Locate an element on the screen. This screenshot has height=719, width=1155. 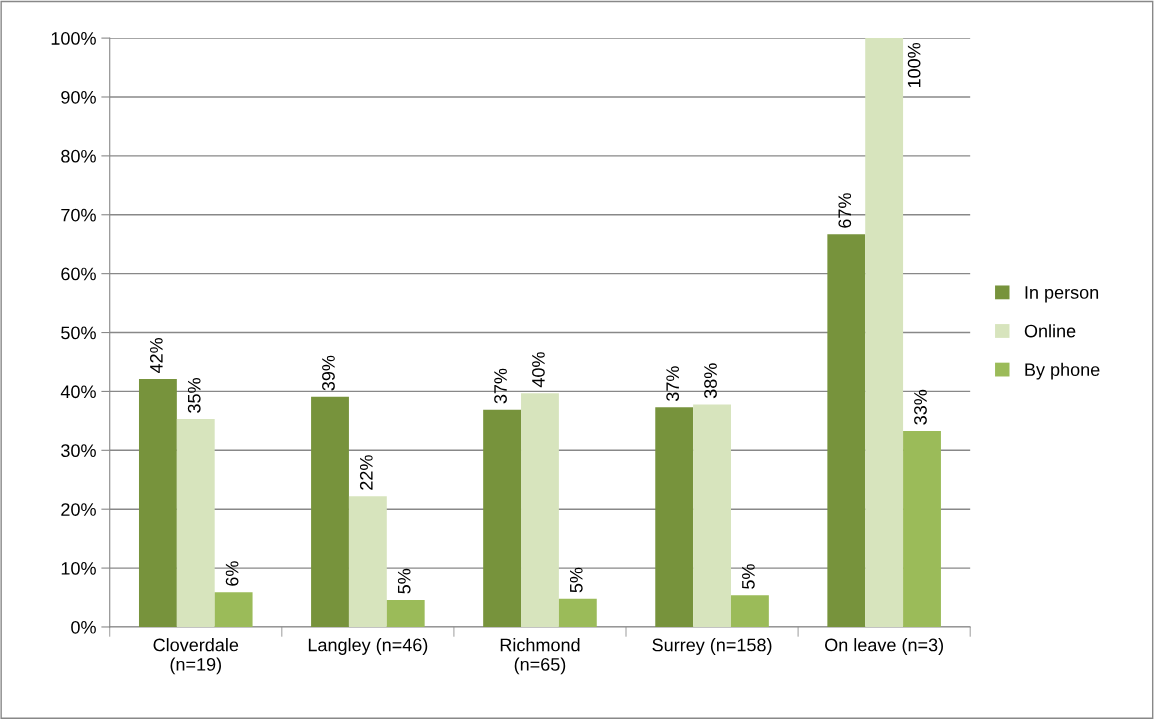
x-tick-label: Cloverdale (n=19) is located at coordinates (196, 656).